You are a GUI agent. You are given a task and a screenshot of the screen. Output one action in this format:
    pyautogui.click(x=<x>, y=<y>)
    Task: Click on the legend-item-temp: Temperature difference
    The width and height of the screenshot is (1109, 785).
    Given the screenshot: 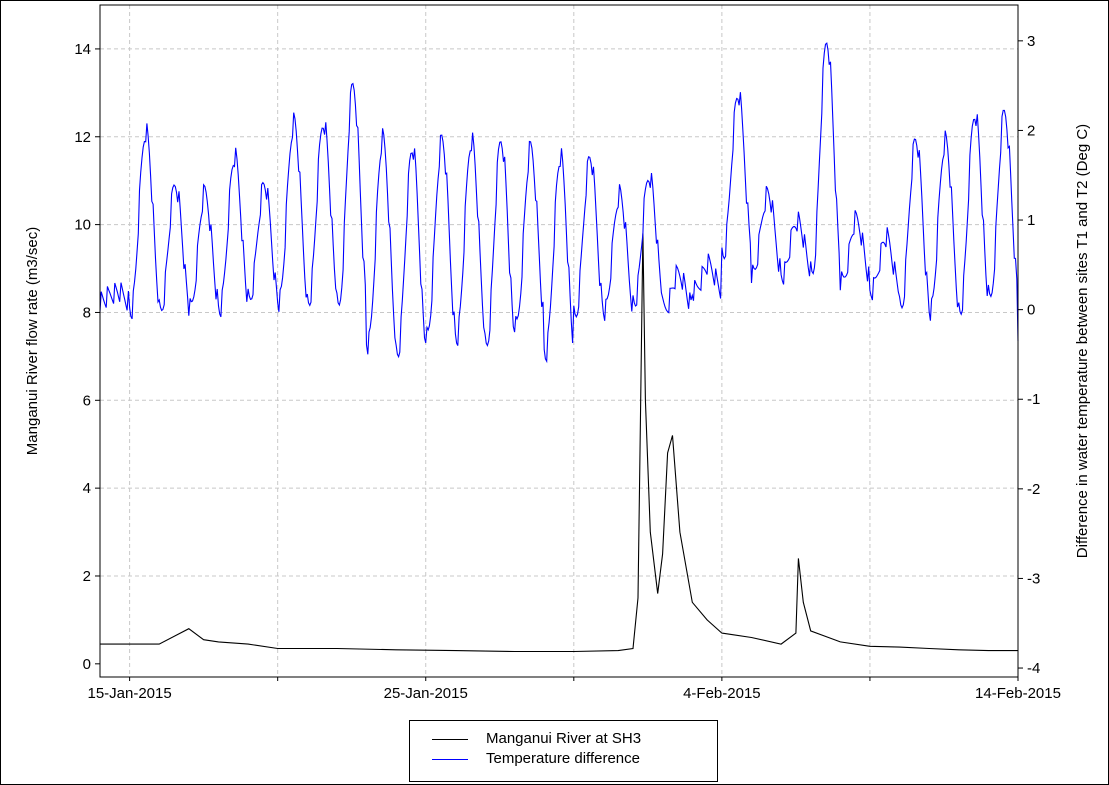 What is the action you would take?
    pyautogui.click(x=563, y=759)
    